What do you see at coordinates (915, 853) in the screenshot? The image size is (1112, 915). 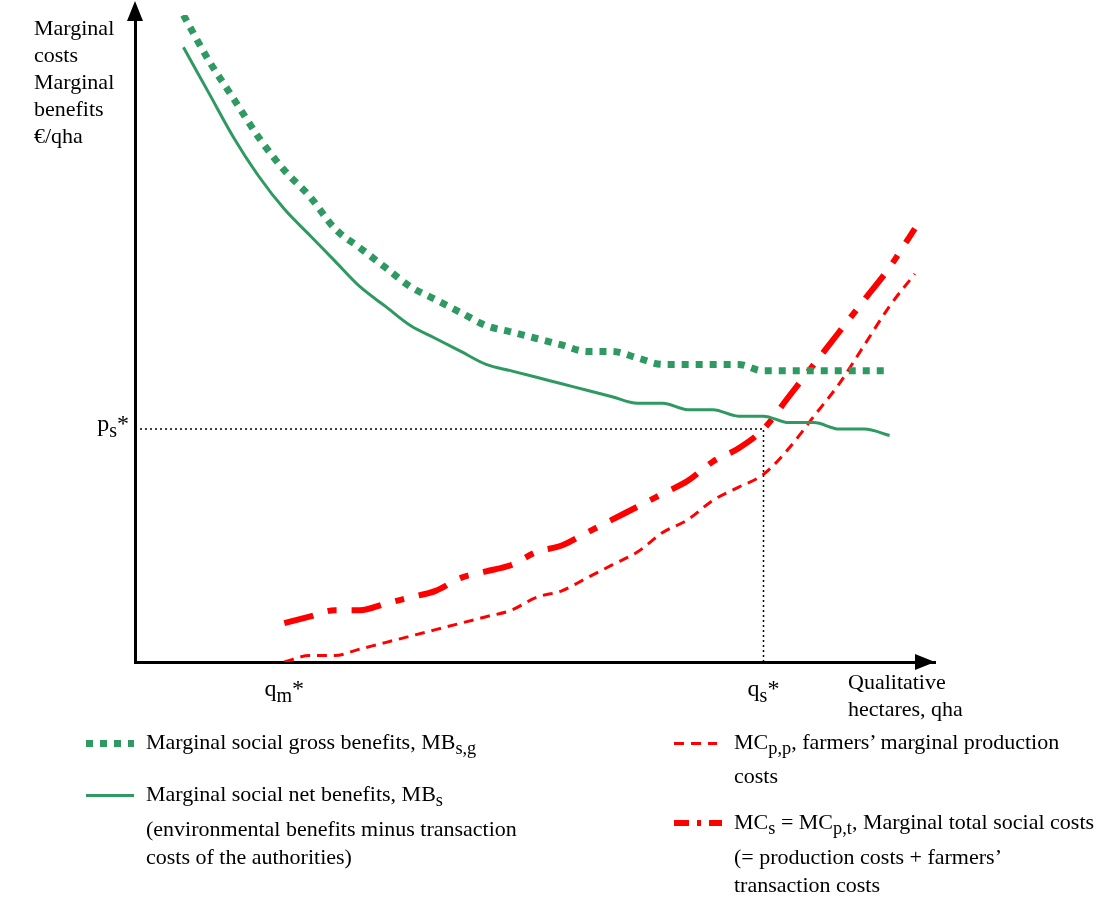 I see `legend-label: MC$_{s}$ = MC$_{p,t}$, Marginal total social costs (= production costs + farmers’ transaction costs` at bounding box center [915, 853].